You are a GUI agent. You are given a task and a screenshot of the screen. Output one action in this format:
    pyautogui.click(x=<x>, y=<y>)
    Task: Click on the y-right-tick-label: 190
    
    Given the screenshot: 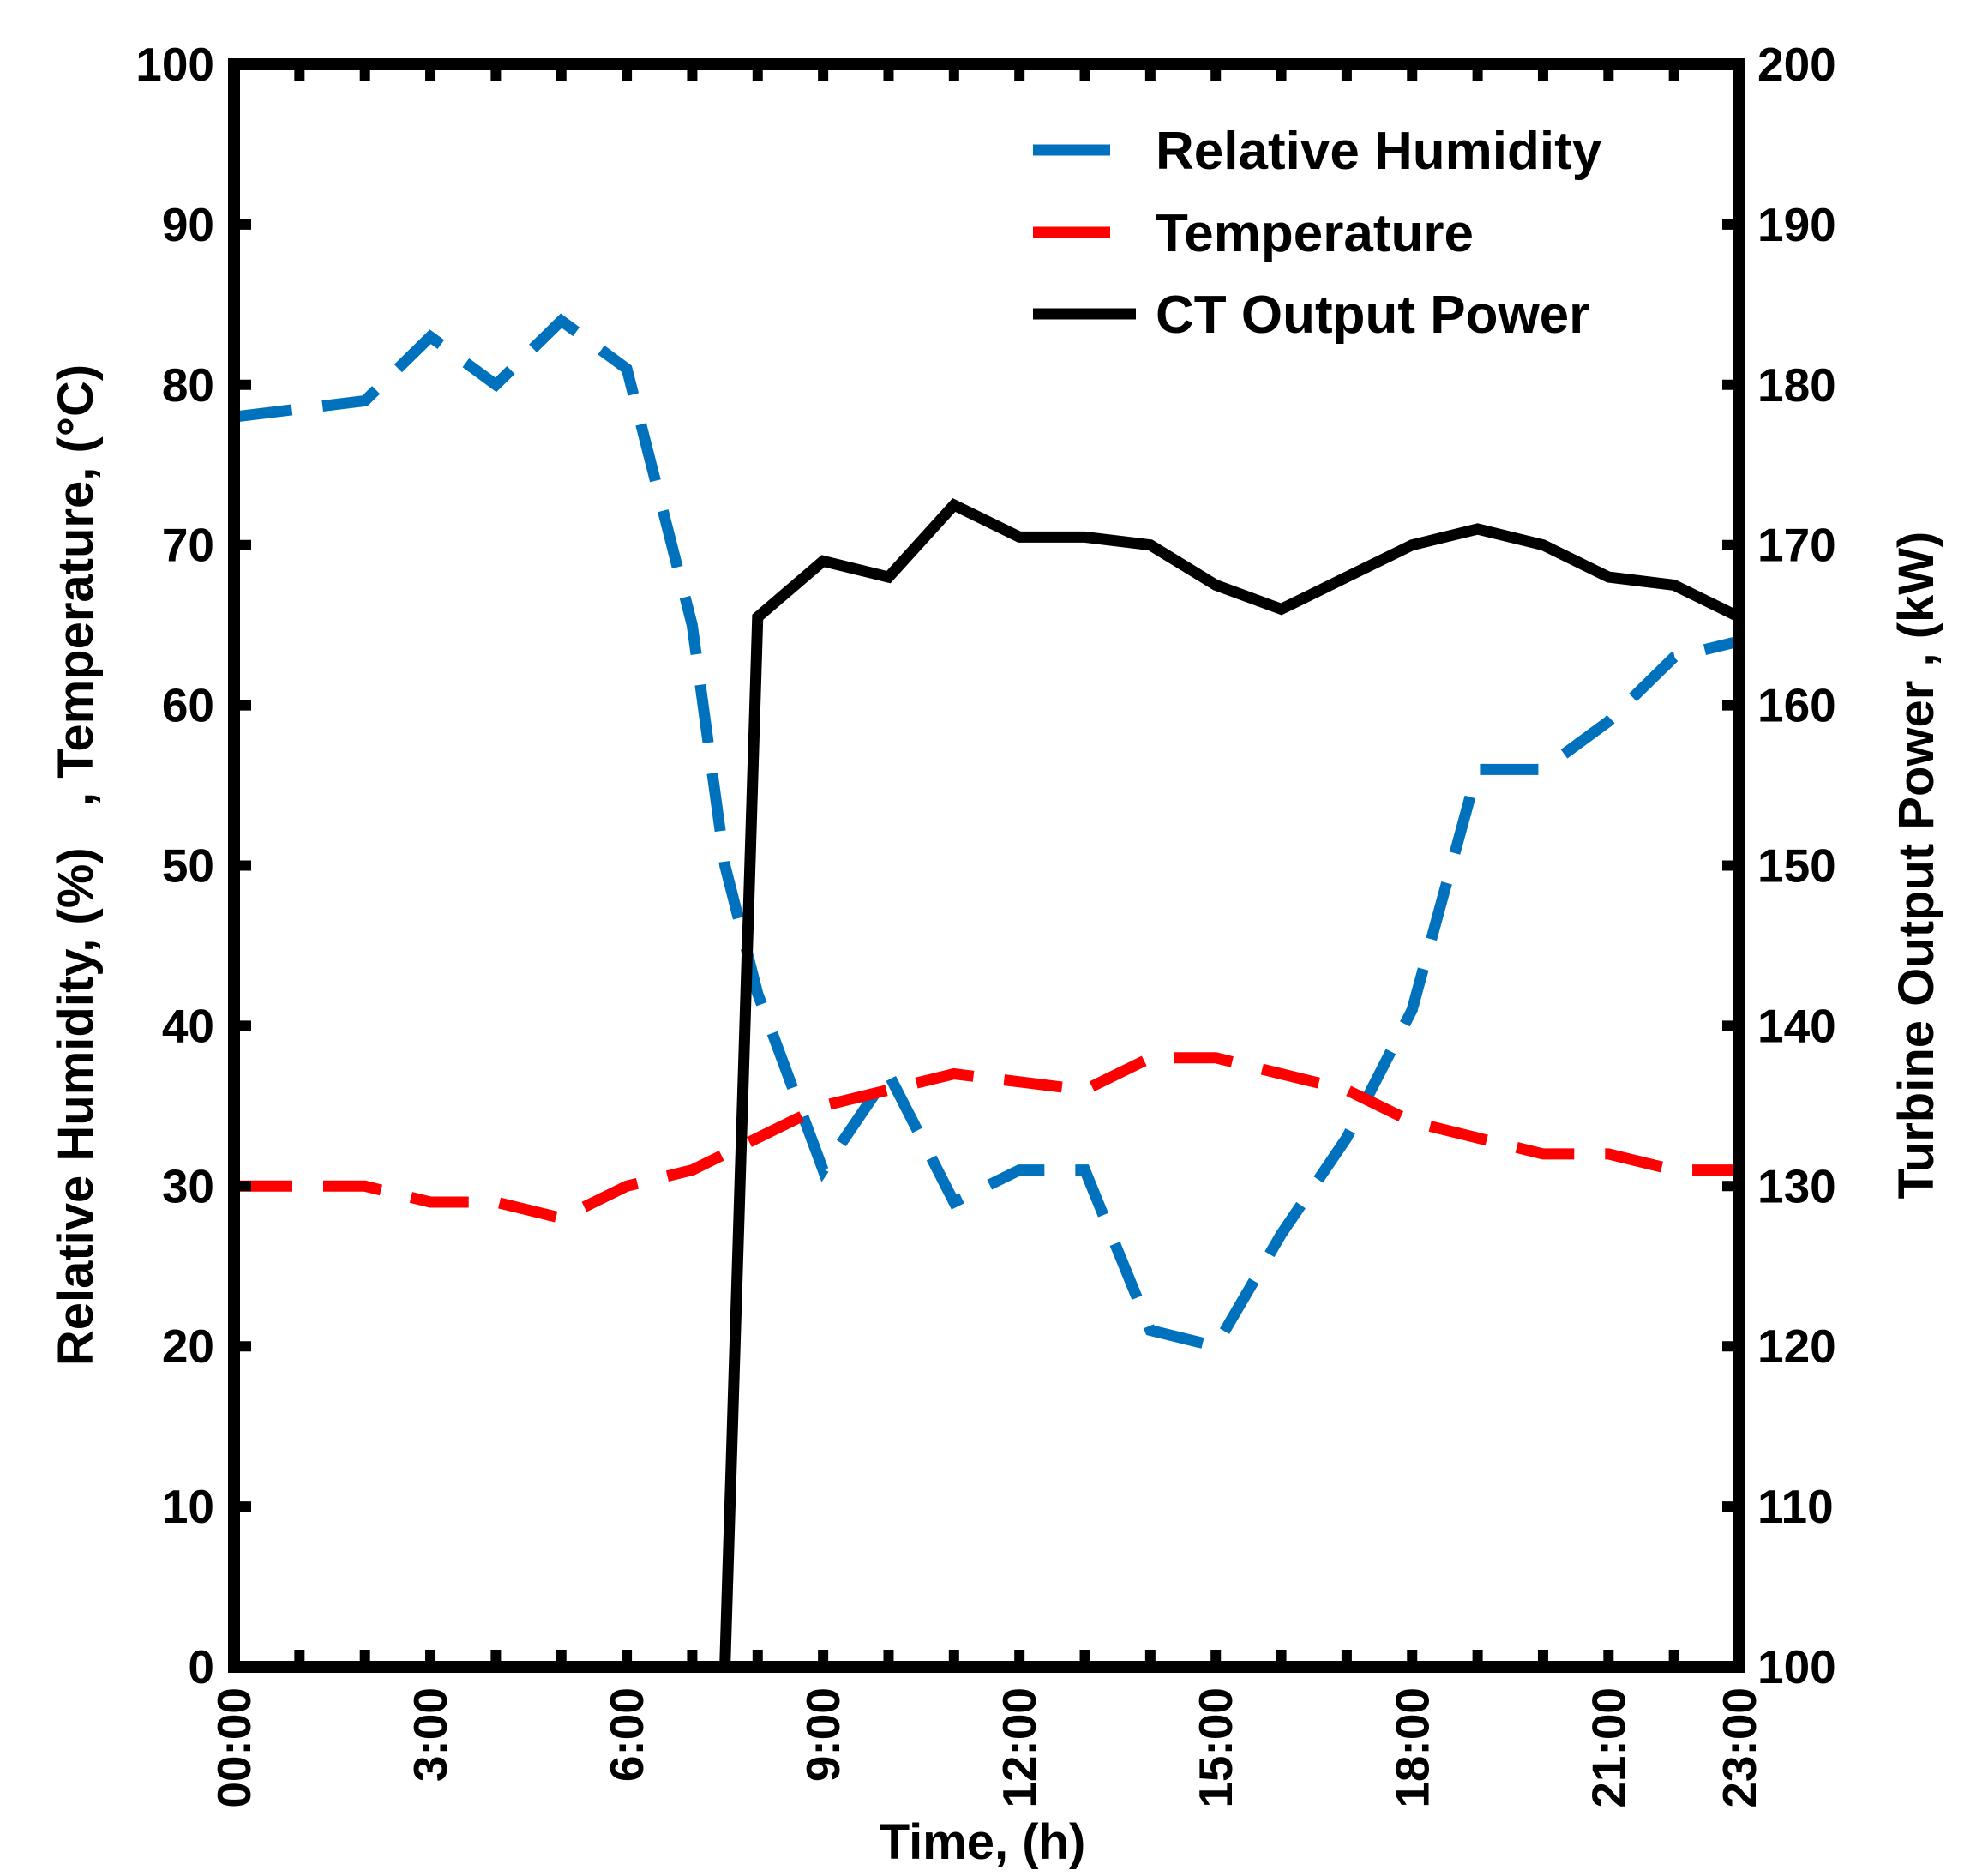 What is the action you would take?
    pyautogui.click(x=1796, y=224)
    